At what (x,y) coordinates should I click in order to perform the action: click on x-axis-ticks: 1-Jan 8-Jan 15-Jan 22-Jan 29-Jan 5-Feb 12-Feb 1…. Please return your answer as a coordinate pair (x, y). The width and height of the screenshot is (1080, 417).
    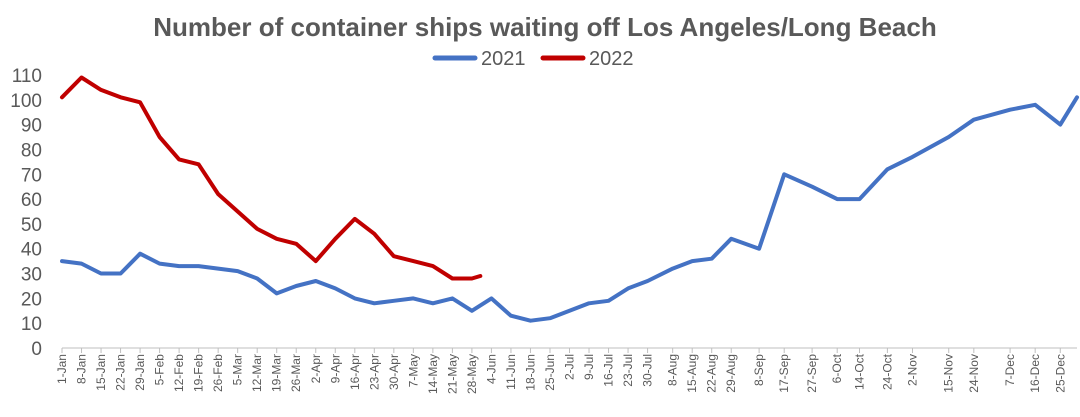
    Looking at the image, I should click on (561, 371).